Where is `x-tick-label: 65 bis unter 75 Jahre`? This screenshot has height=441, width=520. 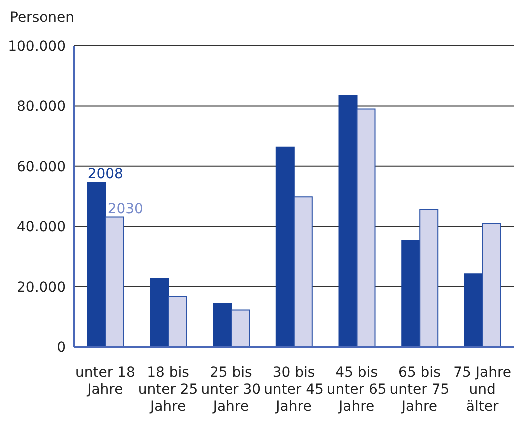 x-tick-label: 65 bis unter 75 Jahre is located at coordinates (420, 390).